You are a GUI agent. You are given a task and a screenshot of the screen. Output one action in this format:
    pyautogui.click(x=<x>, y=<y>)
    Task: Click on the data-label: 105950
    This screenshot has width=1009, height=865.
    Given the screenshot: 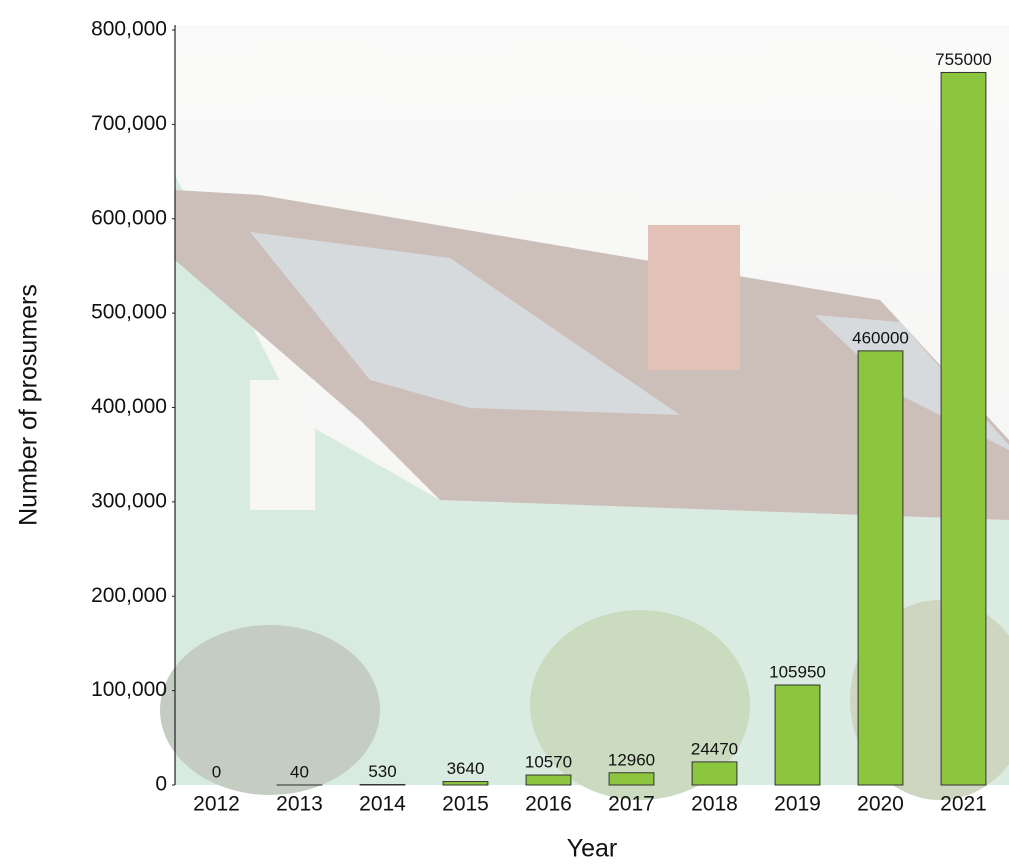 What is the action you would take?
    pyautogui.click(x=797, y=671)
    